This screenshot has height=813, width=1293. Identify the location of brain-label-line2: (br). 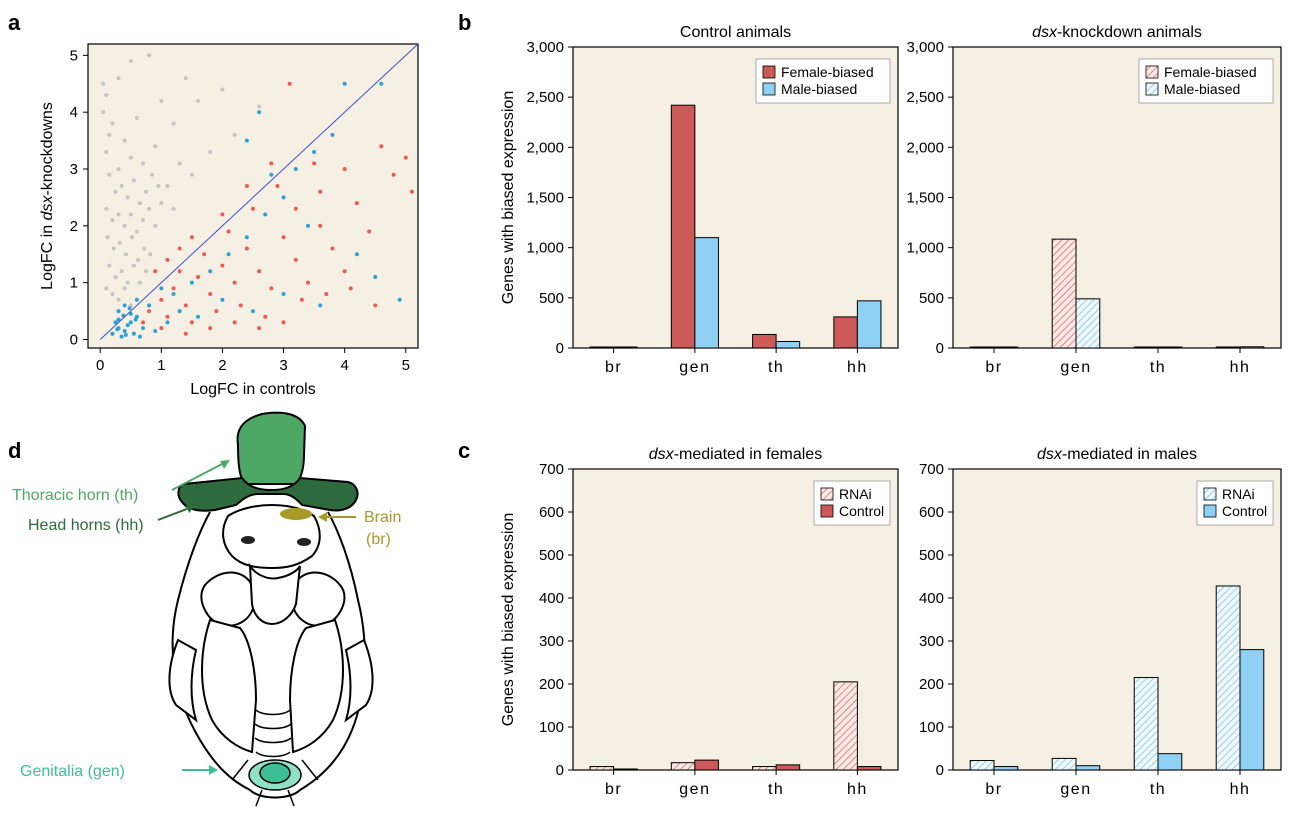
(378, 539).